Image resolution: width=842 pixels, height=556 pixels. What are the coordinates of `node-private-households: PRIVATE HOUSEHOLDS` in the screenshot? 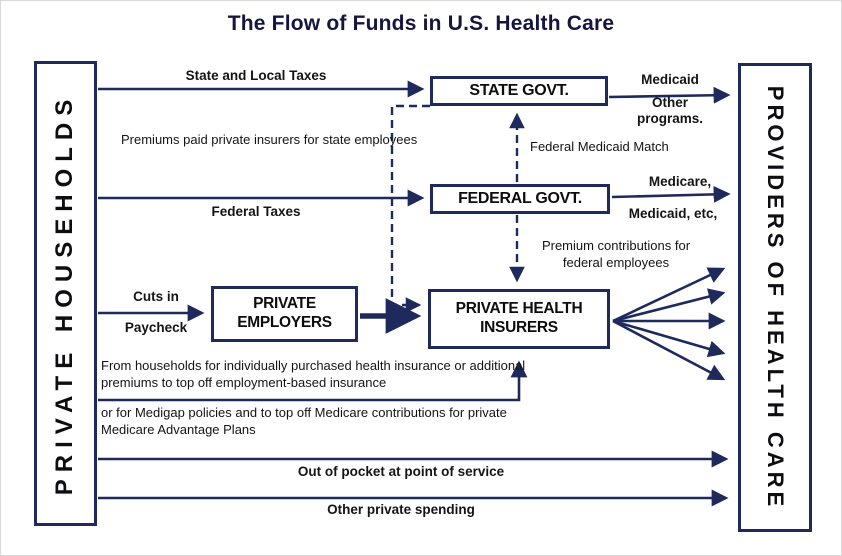 It's located at (65, 293).